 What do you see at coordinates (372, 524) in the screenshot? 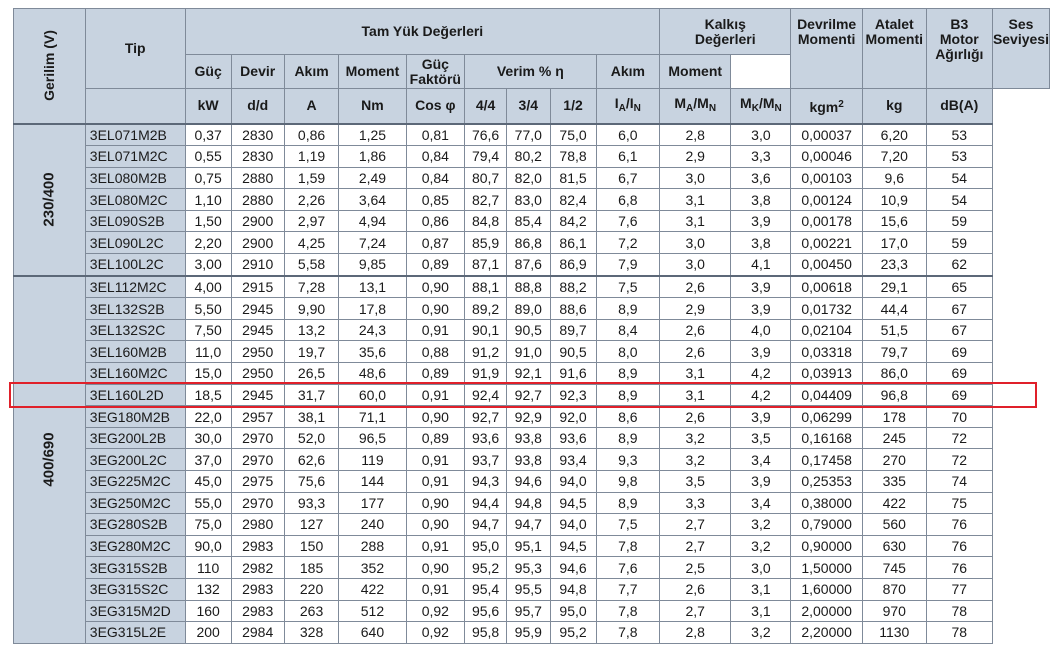
I see `table-cell: 240` at bounding box center [372, 524].